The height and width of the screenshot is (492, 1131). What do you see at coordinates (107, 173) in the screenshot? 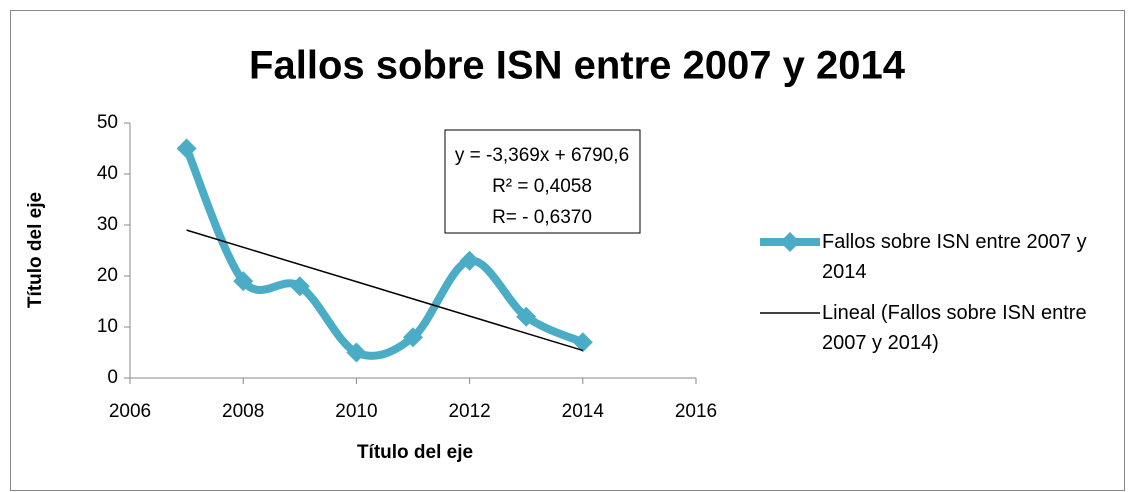
I see `y-tick-label: 40` at bounding box center [107, 173].